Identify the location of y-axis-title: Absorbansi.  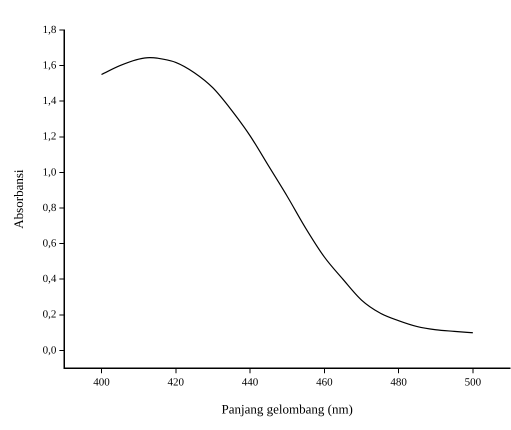
(18, 199).